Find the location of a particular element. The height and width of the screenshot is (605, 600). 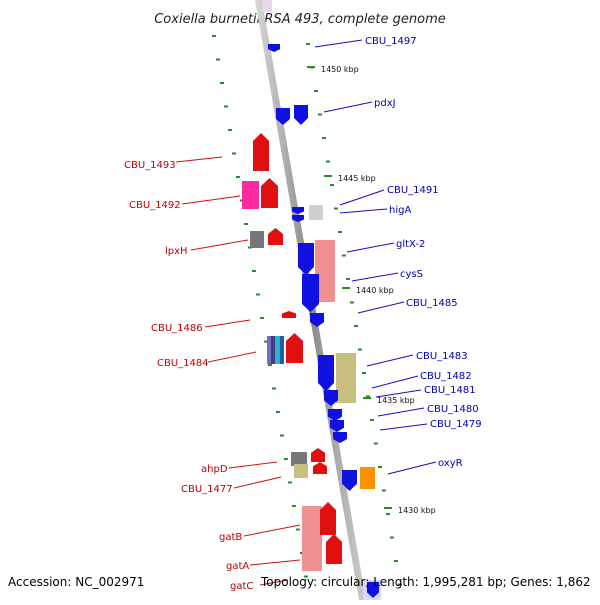

gene-label-gltx-2: gltX-2 is located at coordinates (410, 244).